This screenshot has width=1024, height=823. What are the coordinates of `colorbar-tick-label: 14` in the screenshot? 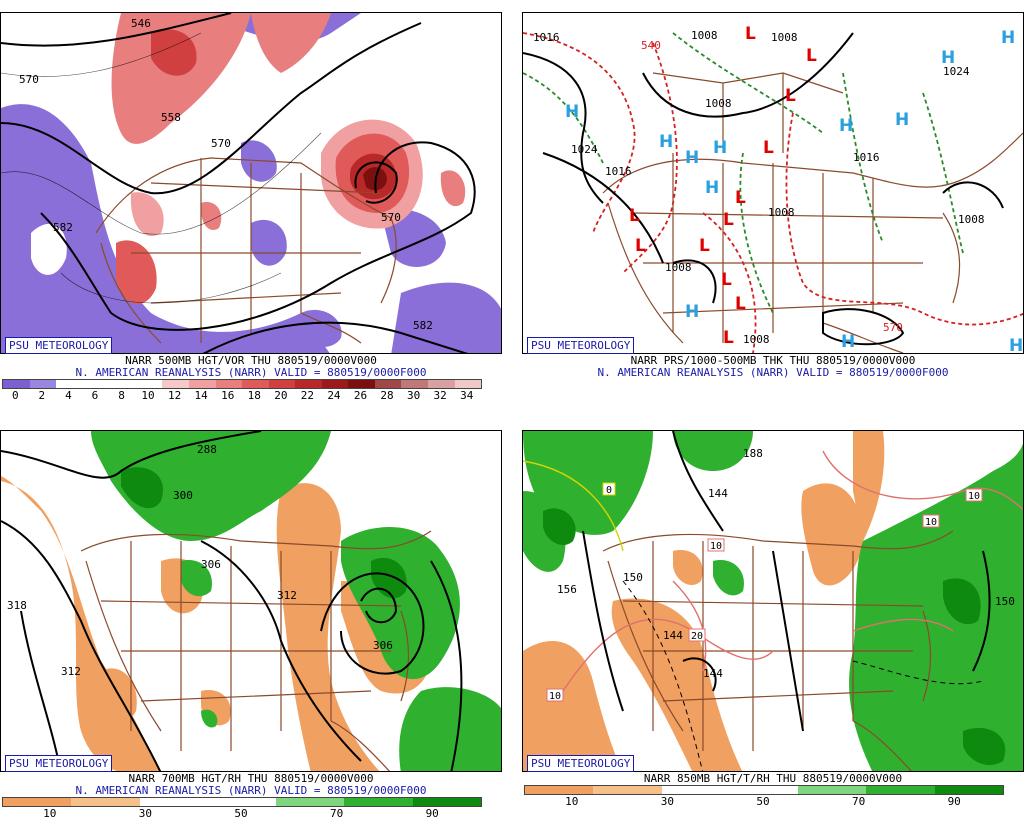 It's located at (201, 395).